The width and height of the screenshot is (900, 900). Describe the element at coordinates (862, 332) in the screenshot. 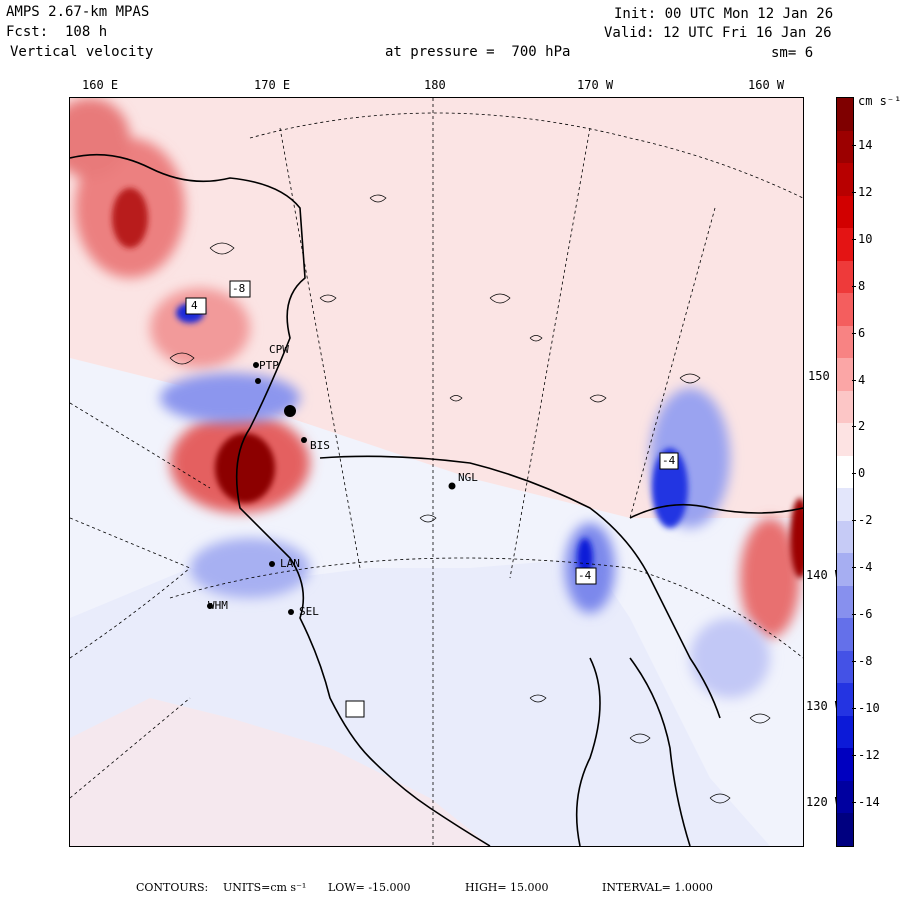

I see `colorbar-tick-label: 6` at that location.